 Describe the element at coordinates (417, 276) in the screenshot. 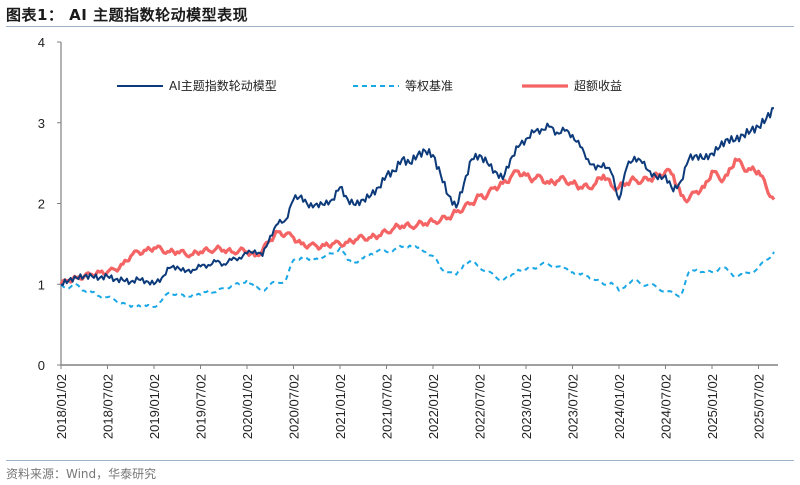

I see `benchmark-line` at that location.